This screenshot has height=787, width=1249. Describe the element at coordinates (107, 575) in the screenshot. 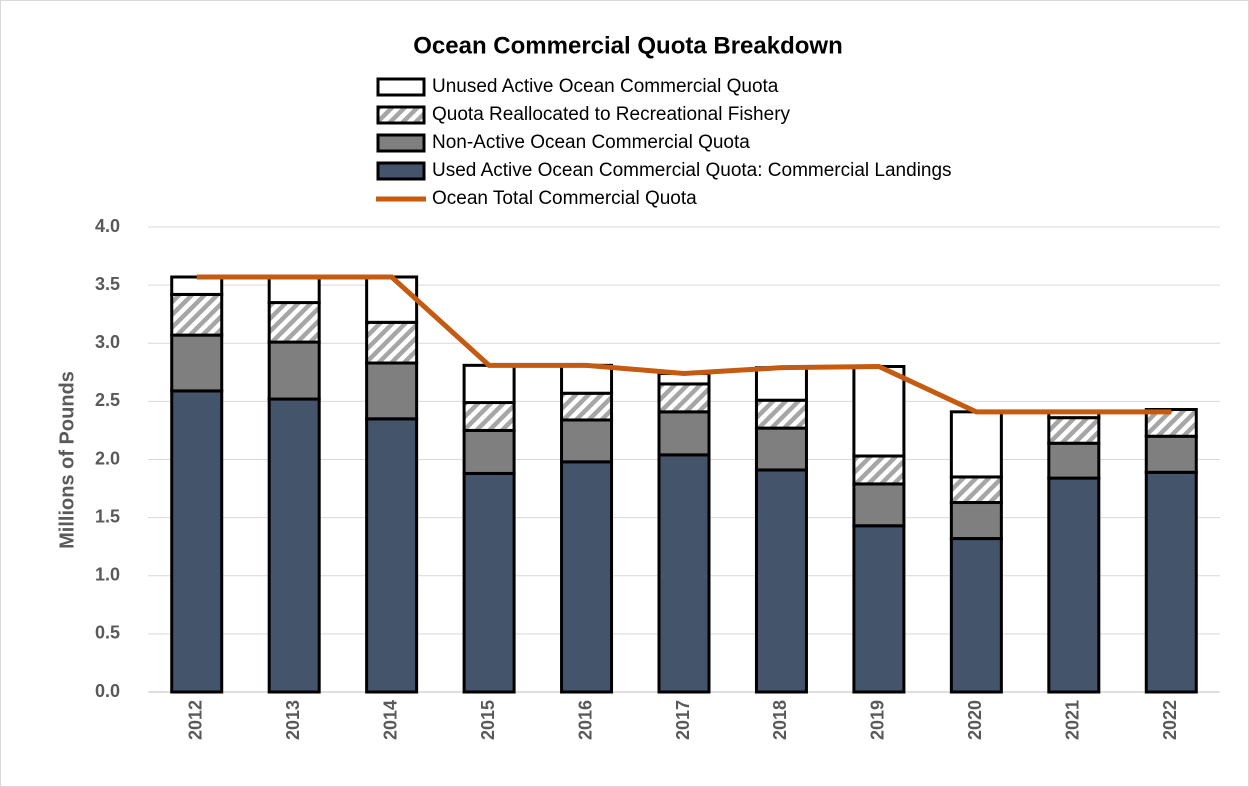

I see `y-tick-label: 1.0` at that location.